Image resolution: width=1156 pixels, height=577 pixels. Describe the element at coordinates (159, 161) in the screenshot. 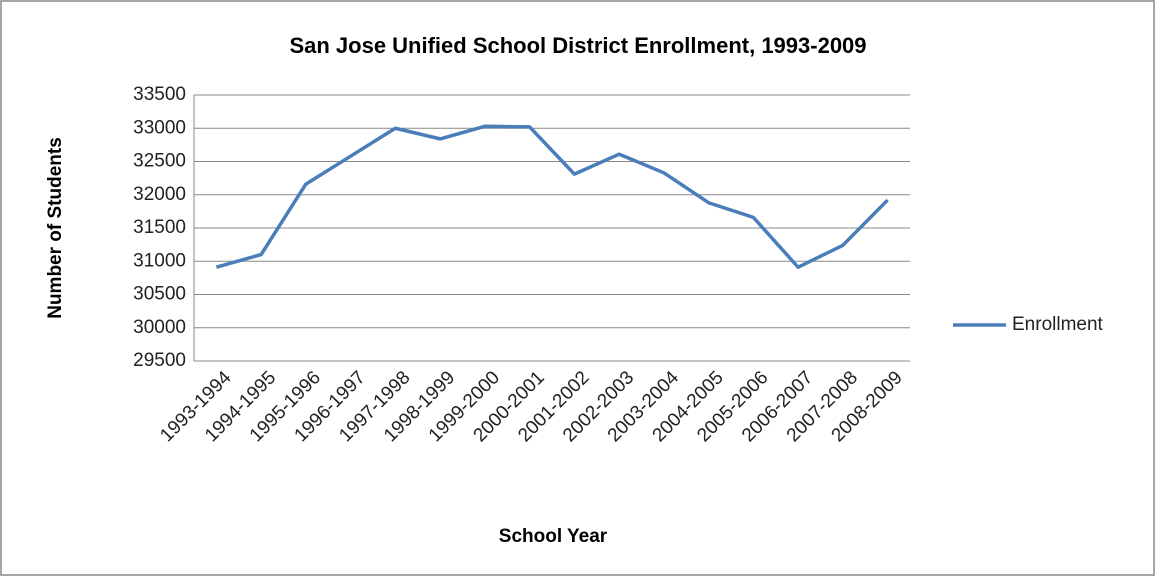

I see `y-tick-label: 32500` at that location.